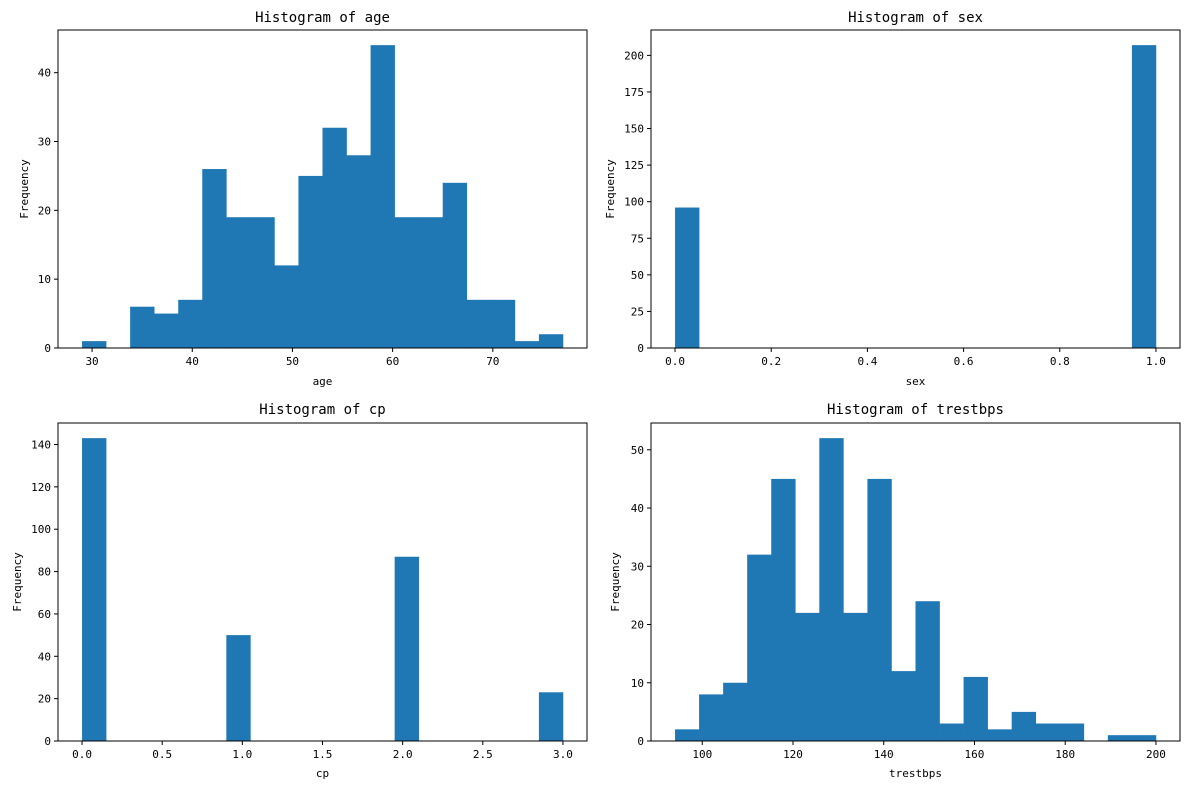 Image resolution: width=1189 pixels, height=790 pixels. What do you see at coordinates (915, 773) in the screenshot?
I see `x-axis-label: trestbps` at bounding box center [915, 773].